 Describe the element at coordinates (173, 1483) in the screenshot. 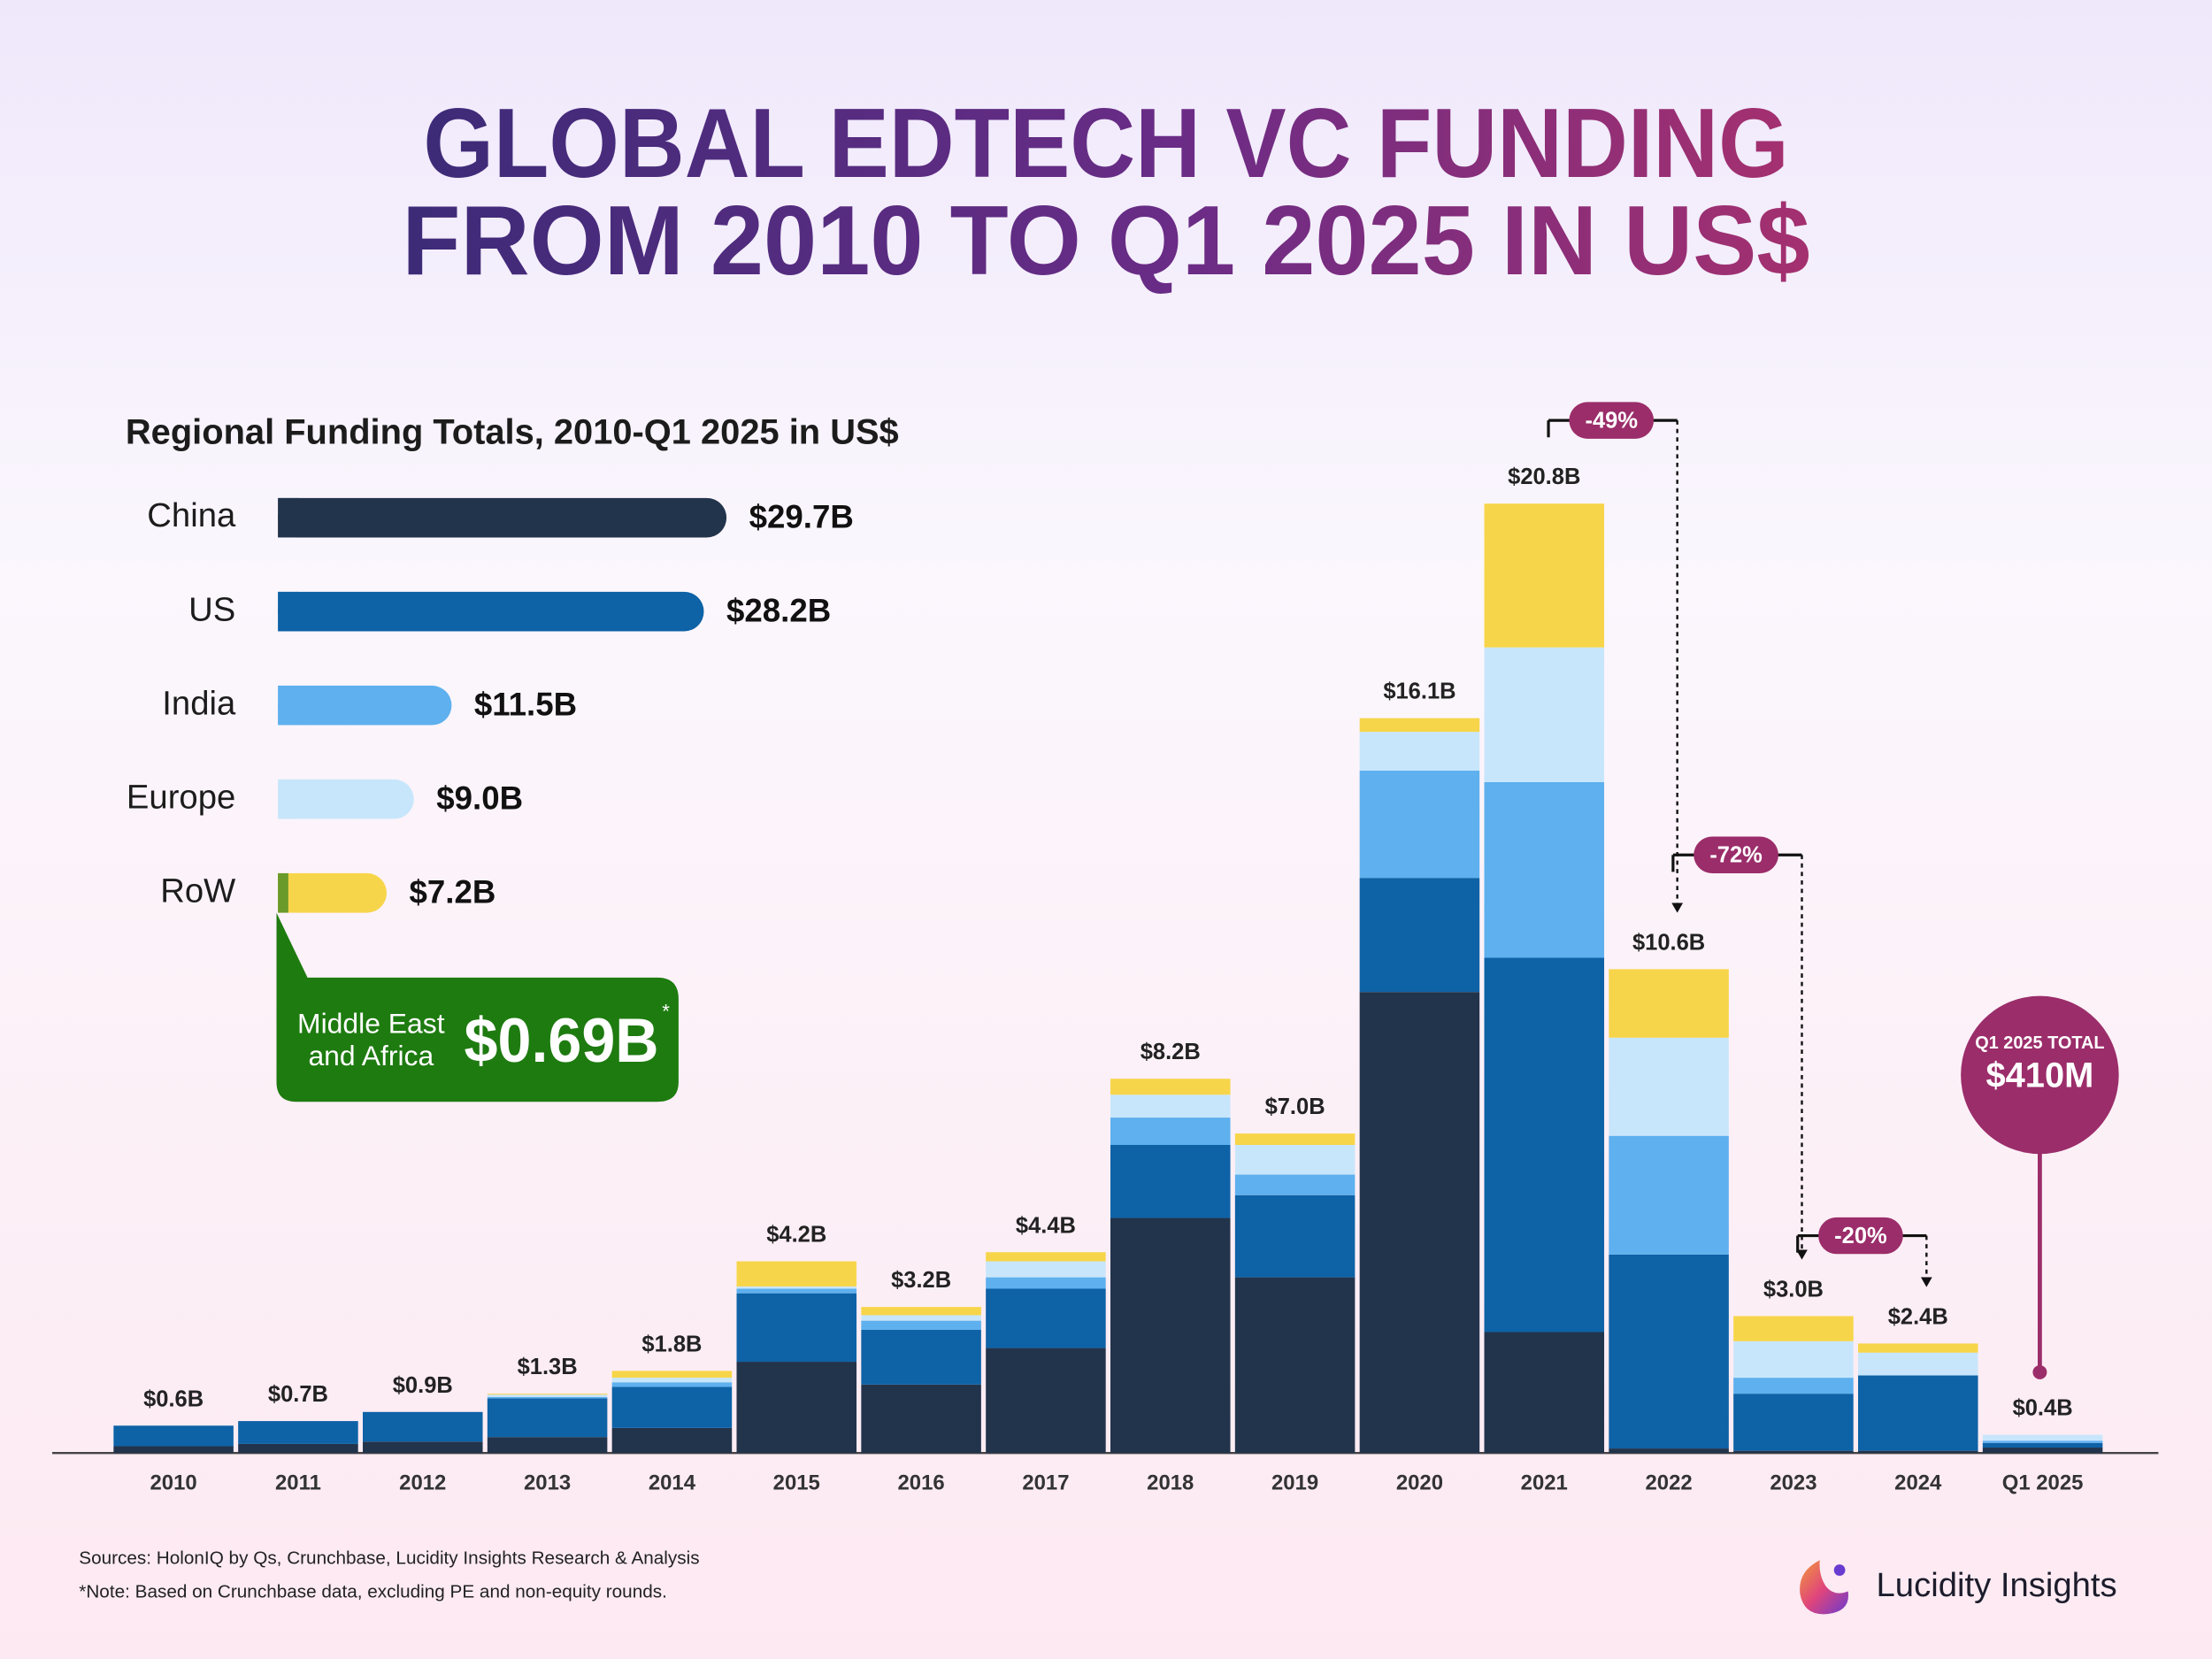

I see `x-tick-label: 2010` at that location.